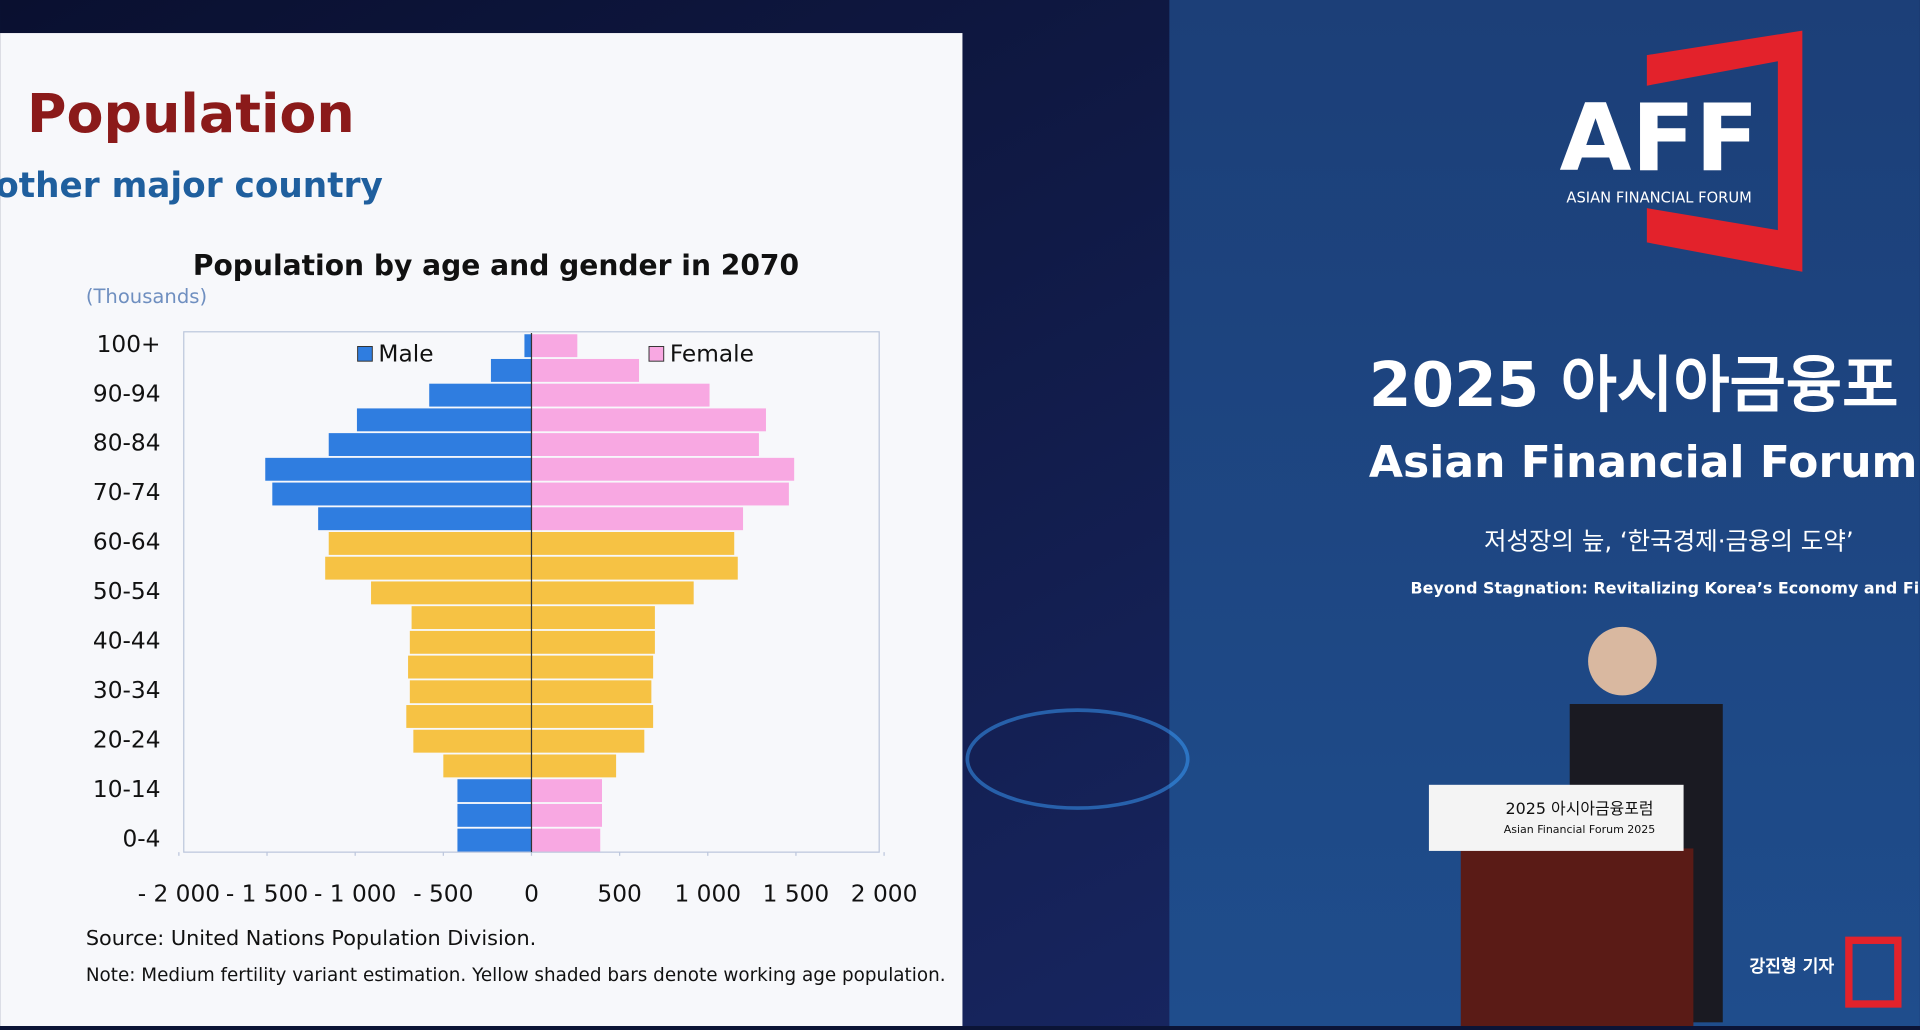  Describe the element at coordinates (1659, 138) in the screenshot. I see `logo: AFF` at that location.